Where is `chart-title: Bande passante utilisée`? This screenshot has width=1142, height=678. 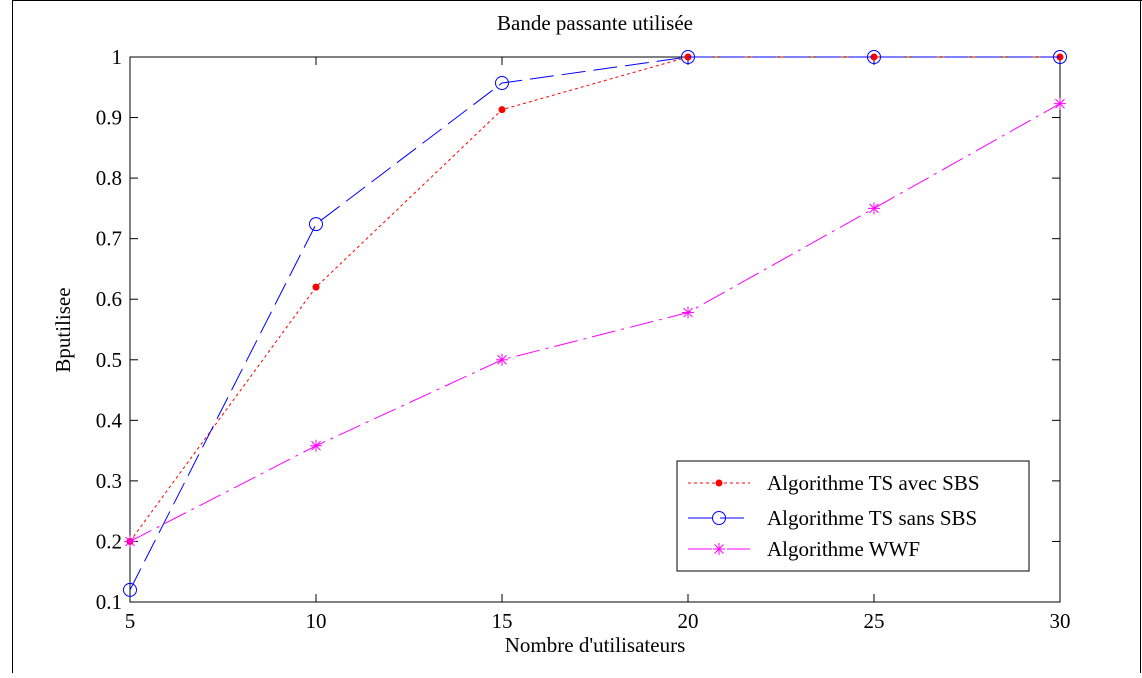
chart-title: Bande passante utilisée is located at coordinates (595, 23).